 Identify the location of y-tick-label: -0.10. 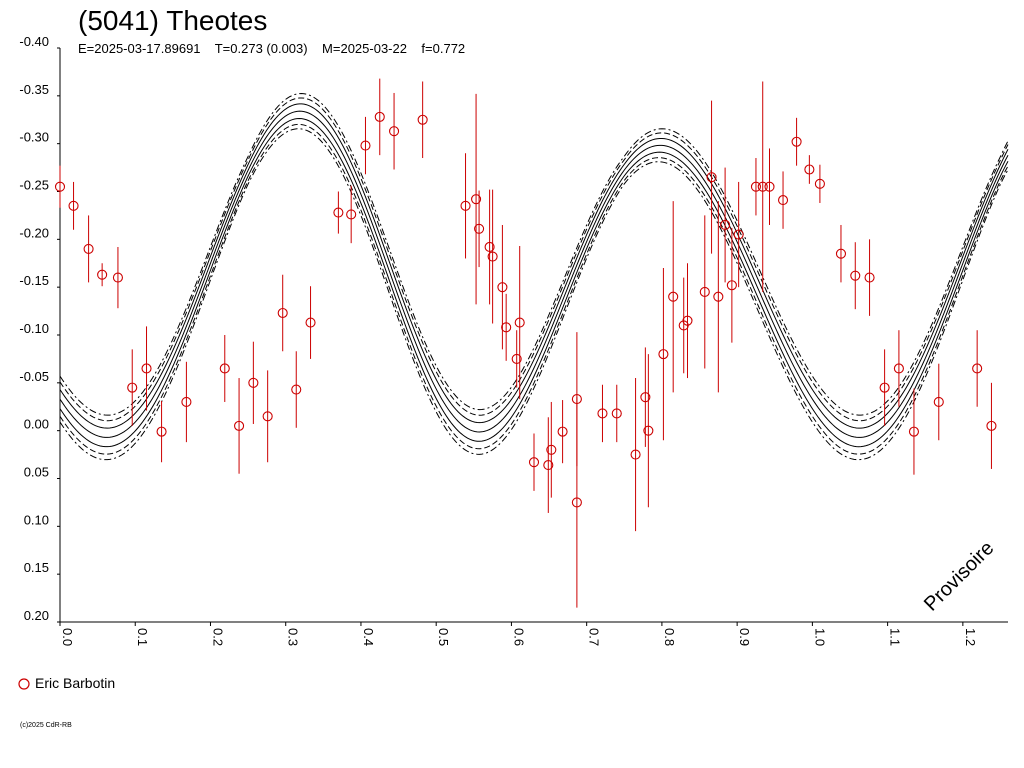
(34, 328).